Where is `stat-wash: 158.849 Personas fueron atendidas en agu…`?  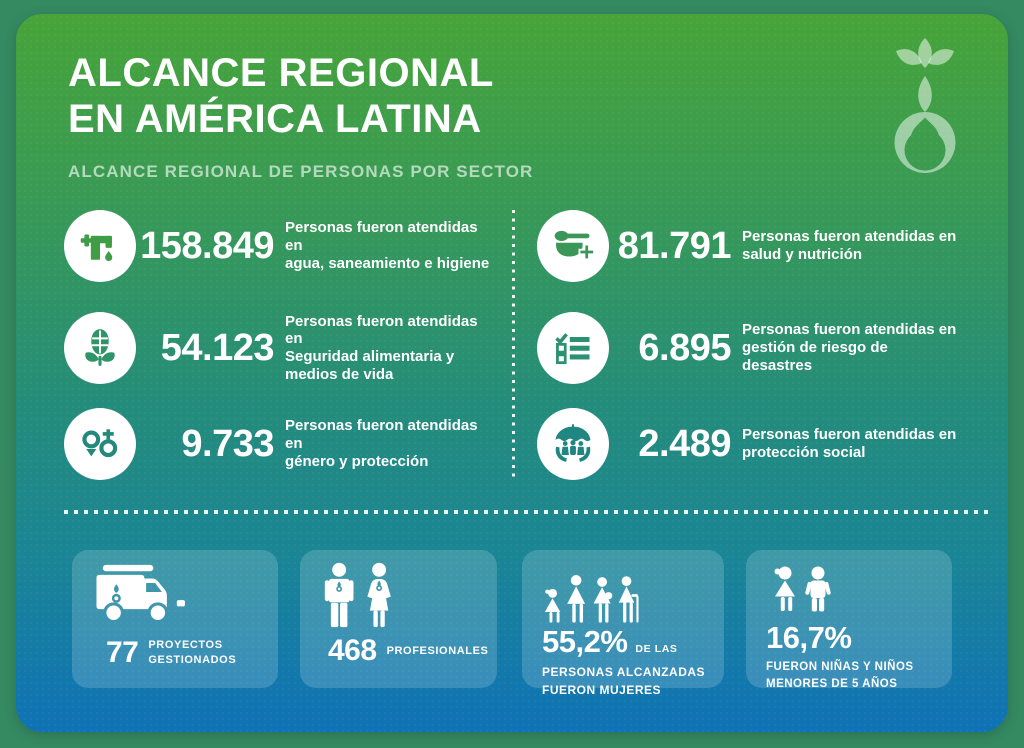
stat-wash: 158.849 Personas fueron atendidas en agu… is located at coordinates (277, 246).